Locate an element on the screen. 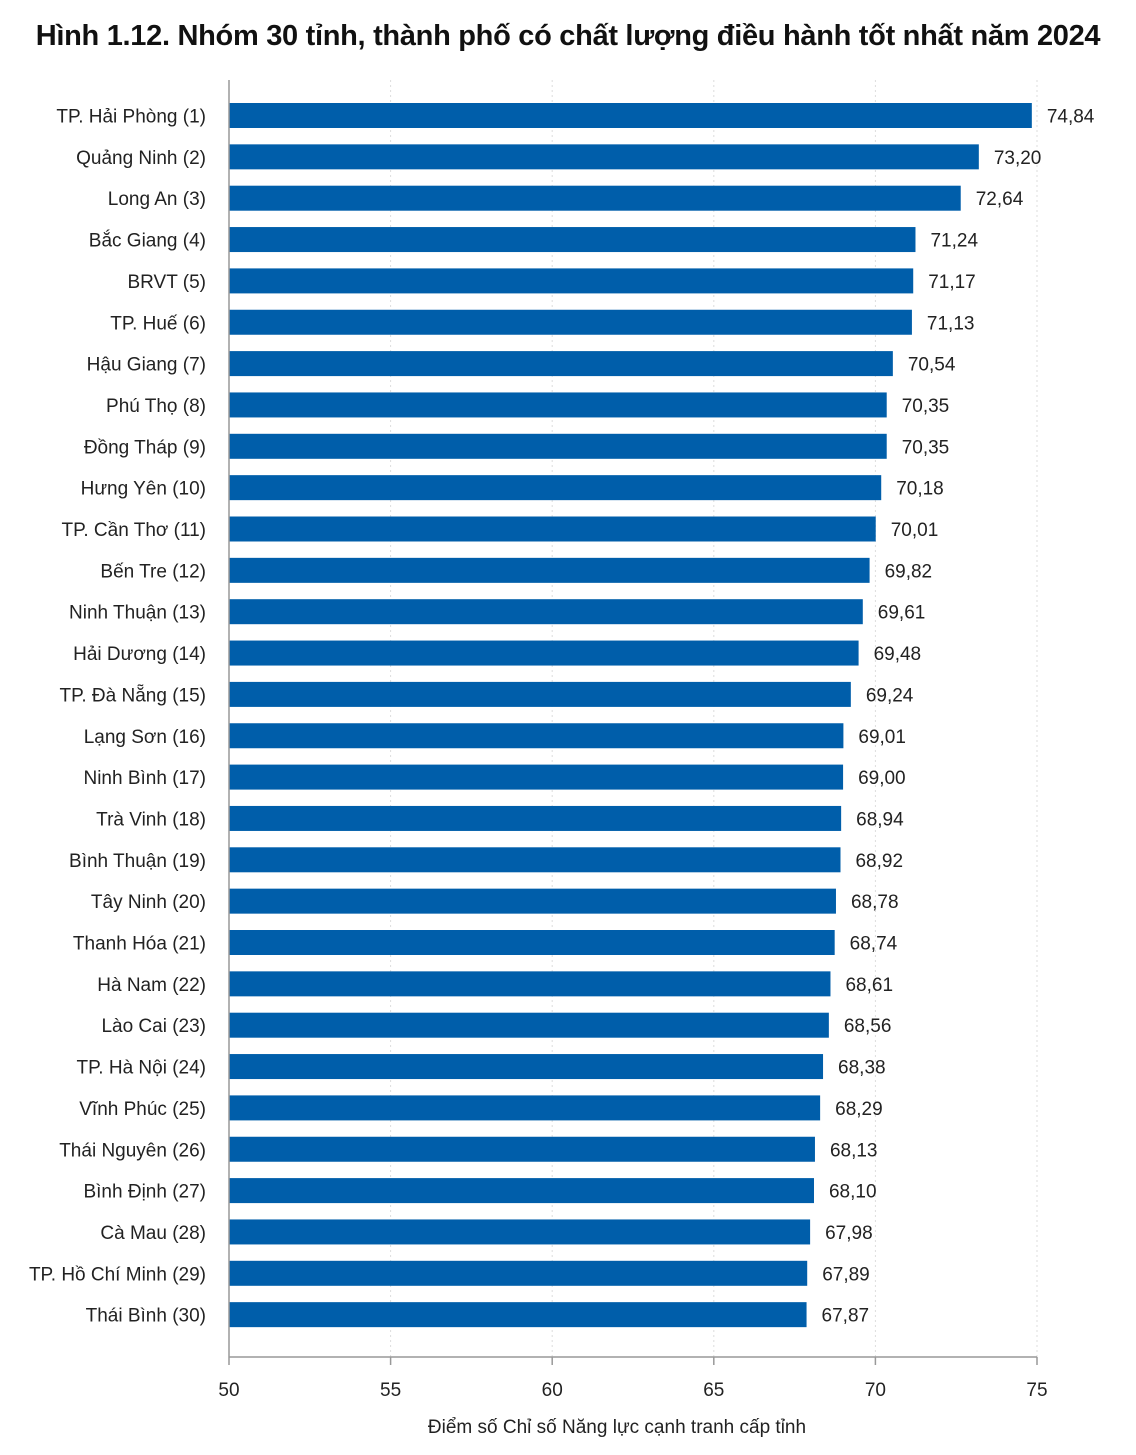 The height and width of the screenshot is (1455, 1136). category-label: TP. Cần Thơ (11) is located at coordinates (134, 530).